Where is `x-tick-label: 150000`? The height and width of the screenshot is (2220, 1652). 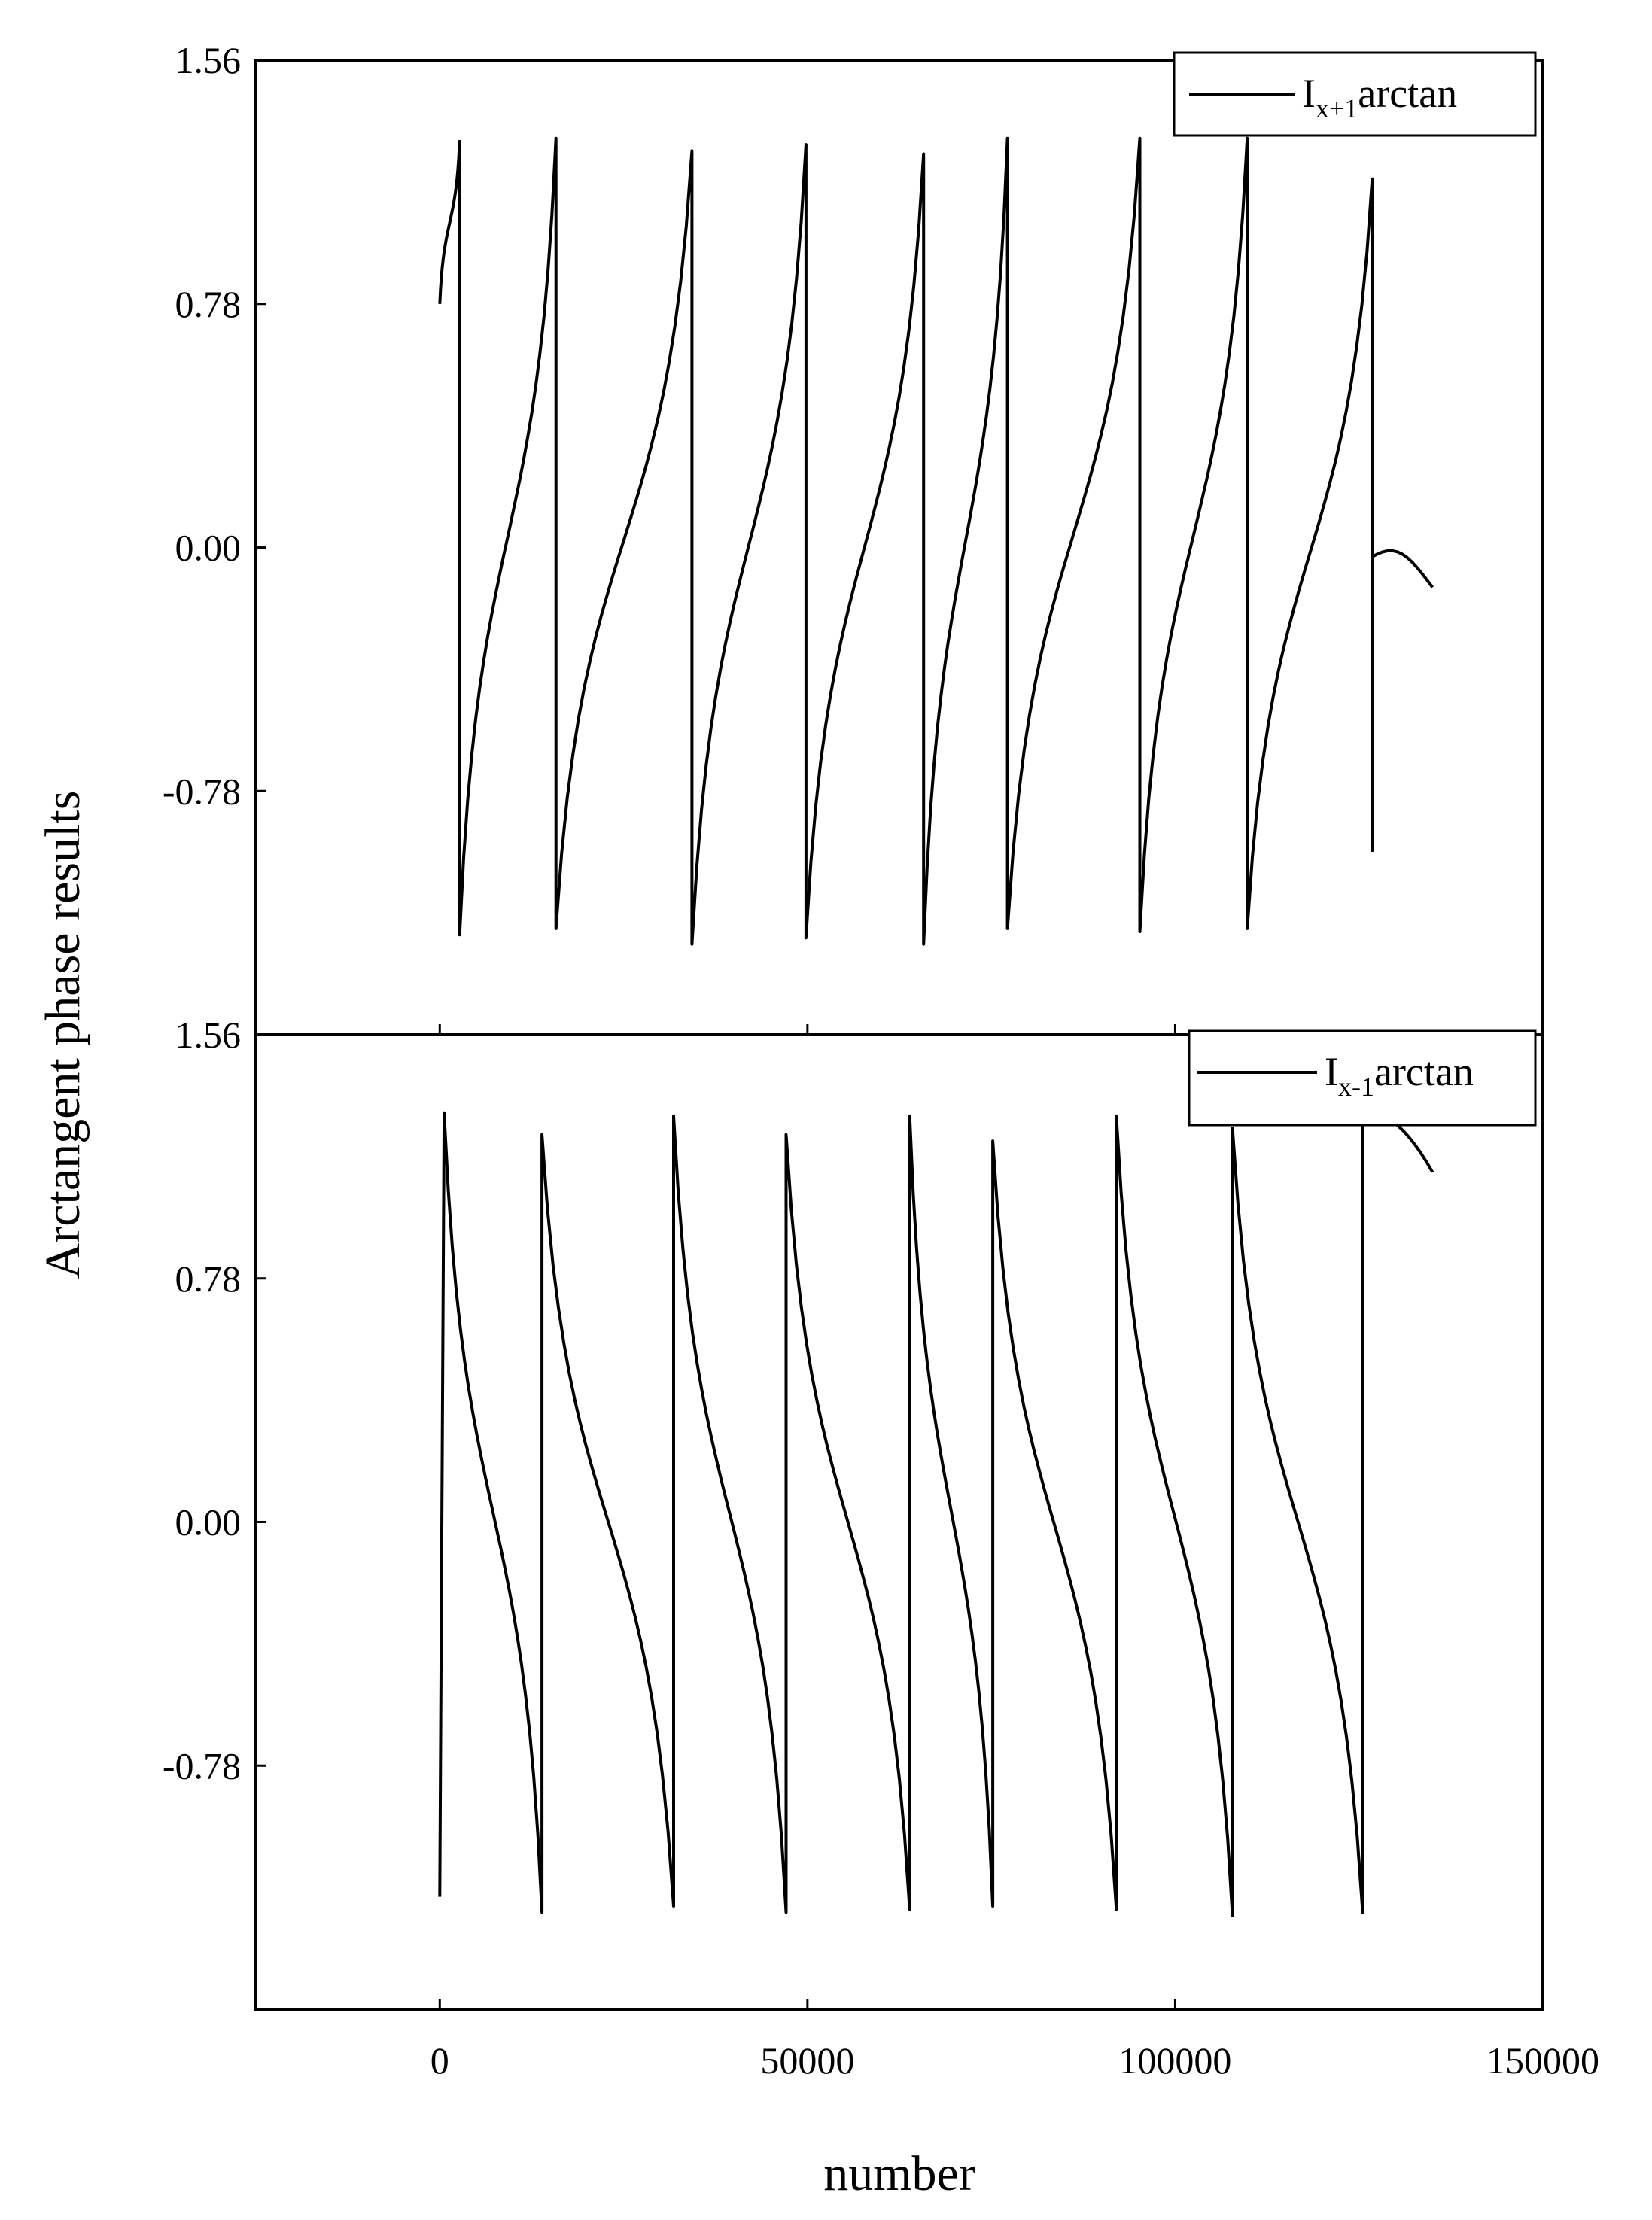
x-tick-label: 150000 is located at coordinates (1542, 2060).